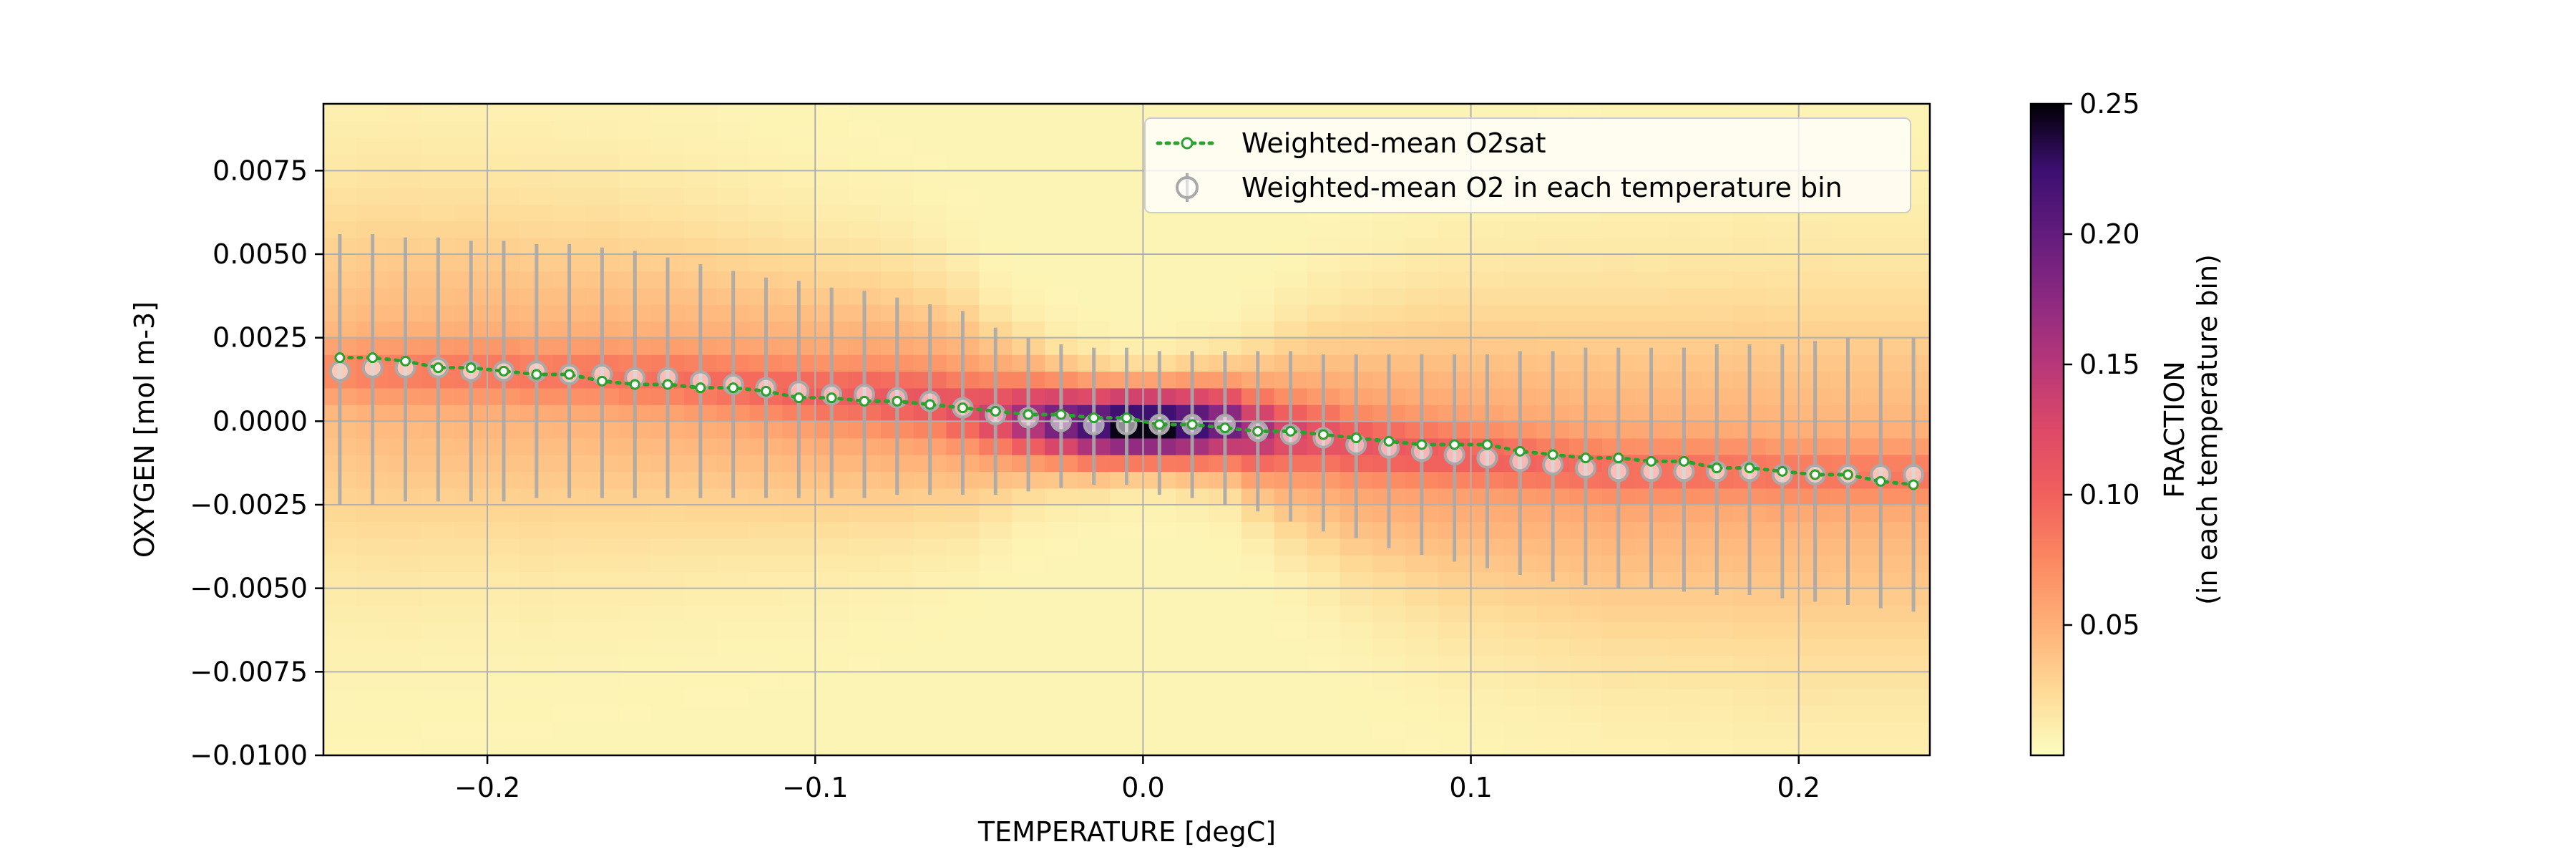  I want to click on legend-swatch-o2-mean, so click(1187, 187).